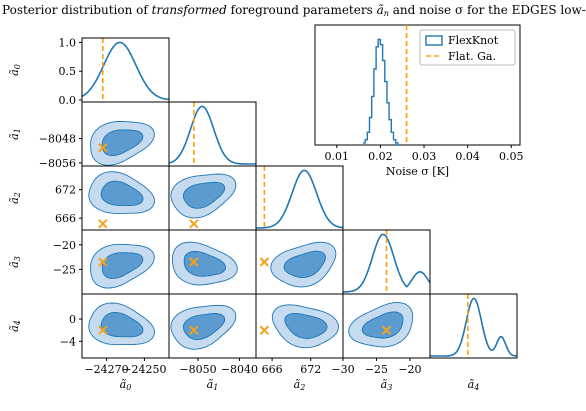  Describe the element at coordinates (467, 47) in the screenshot. I see `legend-box` at that location.